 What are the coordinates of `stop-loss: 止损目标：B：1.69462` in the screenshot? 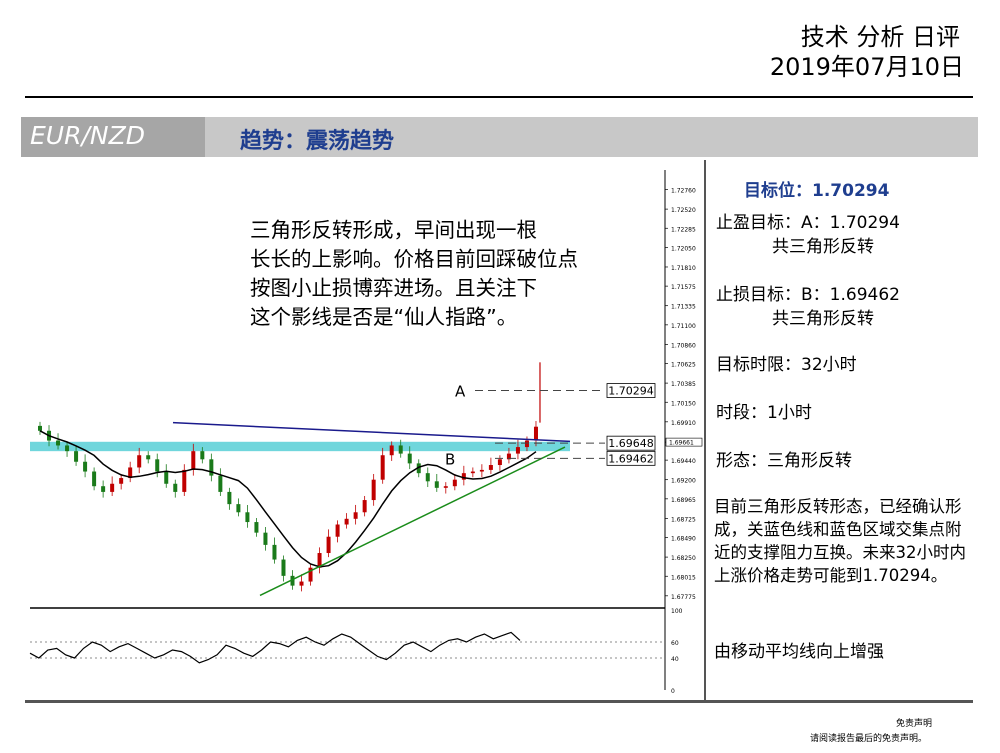 It's located at (808, 295).